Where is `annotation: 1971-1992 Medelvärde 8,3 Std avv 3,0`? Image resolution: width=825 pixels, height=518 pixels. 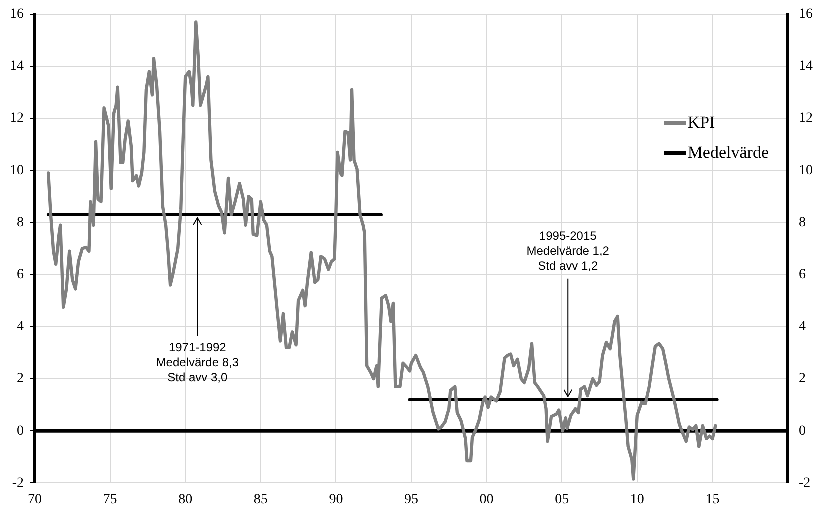 annotation: 1971-1992 Medelvärde 8,3 Std avv 3,0 is located at coordinates (198, 362).